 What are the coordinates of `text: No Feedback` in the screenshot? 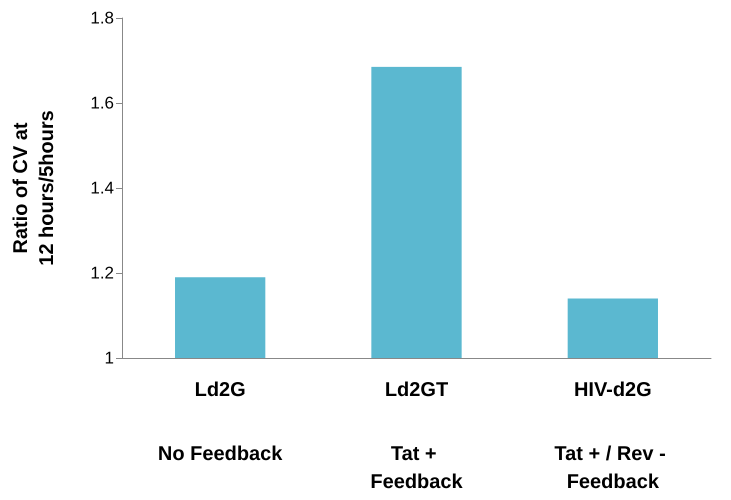 It's located at (221, 454).